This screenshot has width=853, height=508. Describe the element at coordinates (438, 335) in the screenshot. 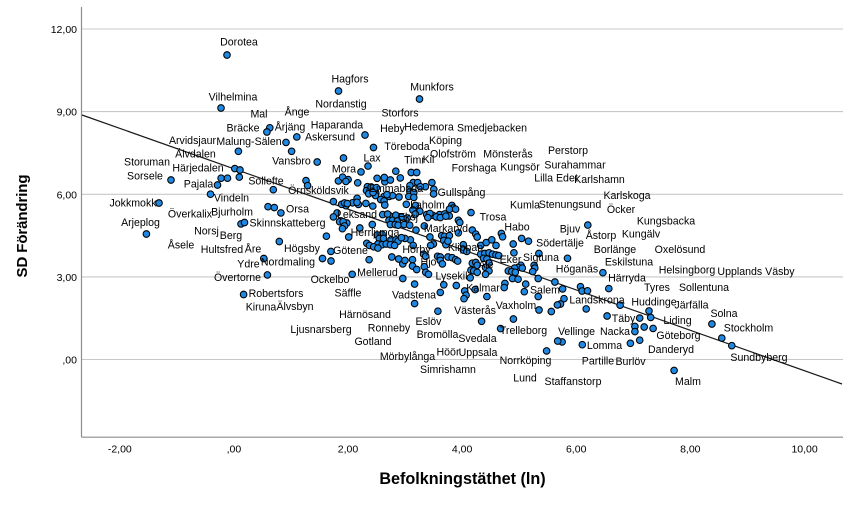

I see `svg-text: Bromölla` at that location.